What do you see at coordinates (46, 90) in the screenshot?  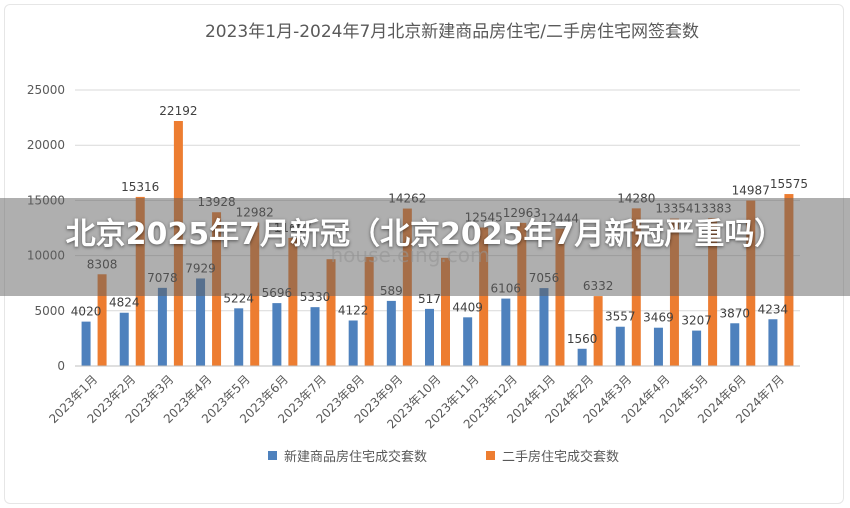 I see `y-tick-label: 25000` at bounding box center [46, 90].